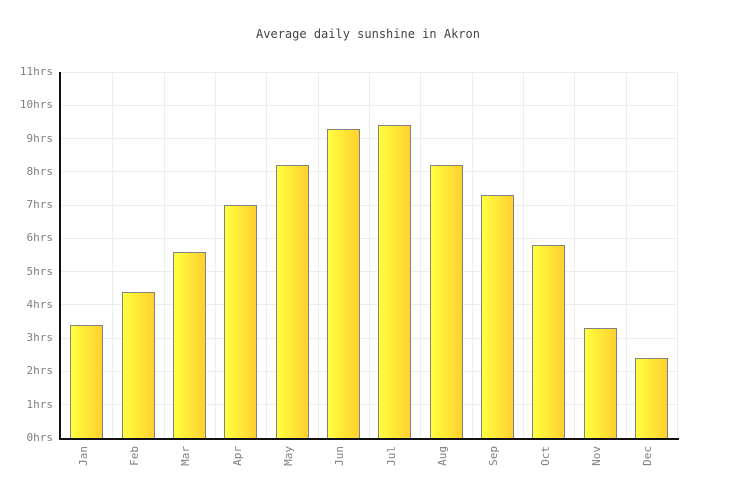  Describe the element at coordinates (237, 456) in the screenshot. I see `x-tick-label-text: Apr` at that location.